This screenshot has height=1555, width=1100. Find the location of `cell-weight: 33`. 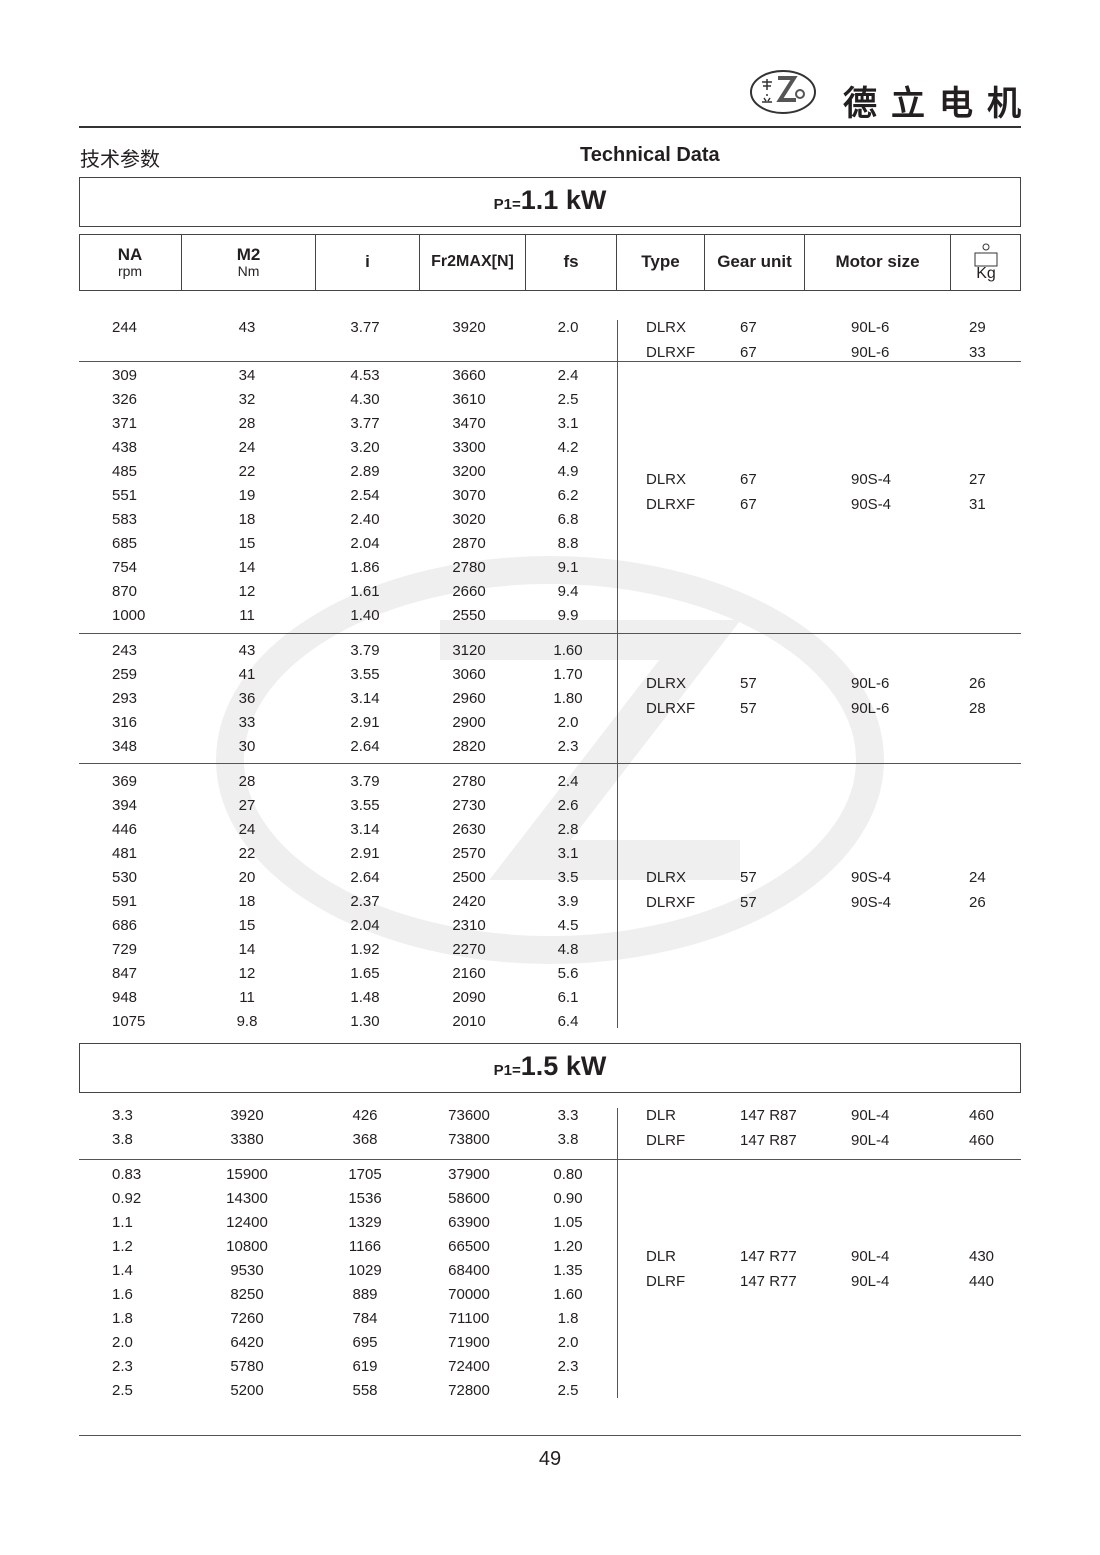

cell-weight: 33 is located at coordinates (977, 352).